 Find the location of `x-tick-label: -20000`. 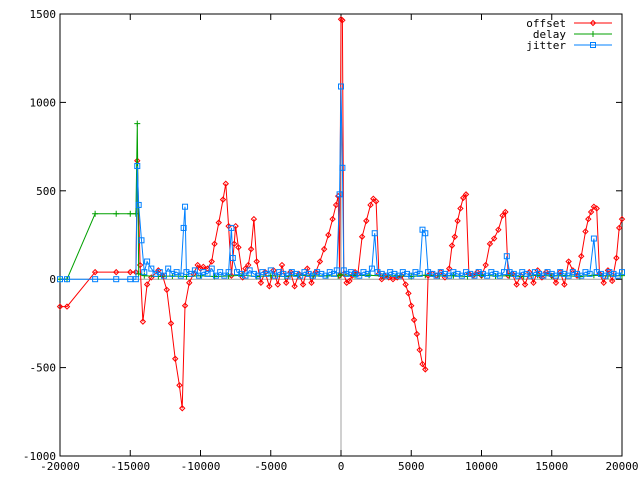

x-tick-label: -20000 is located at coordinates (60, 466).